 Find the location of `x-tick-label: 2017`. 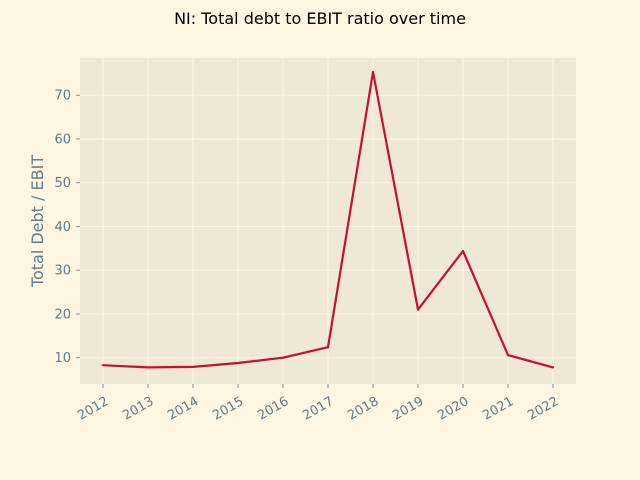

x-tick-label: 2017 is located at coordinates (318, 409).